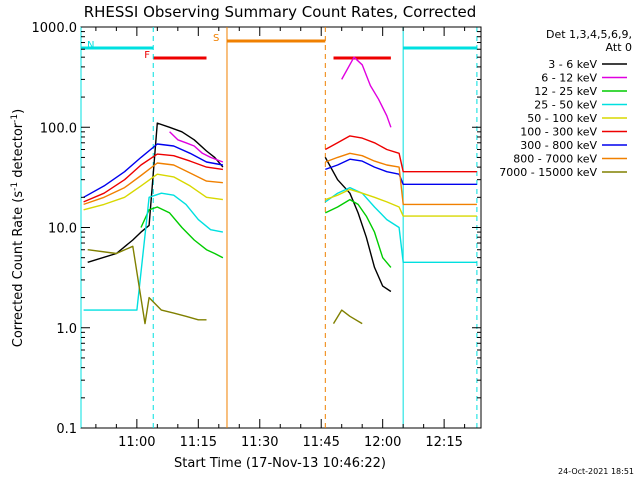 The width and height of the screenshot is (640, 480). I want to click on legend-label: 50 - 100 keV, so click(562, 118).